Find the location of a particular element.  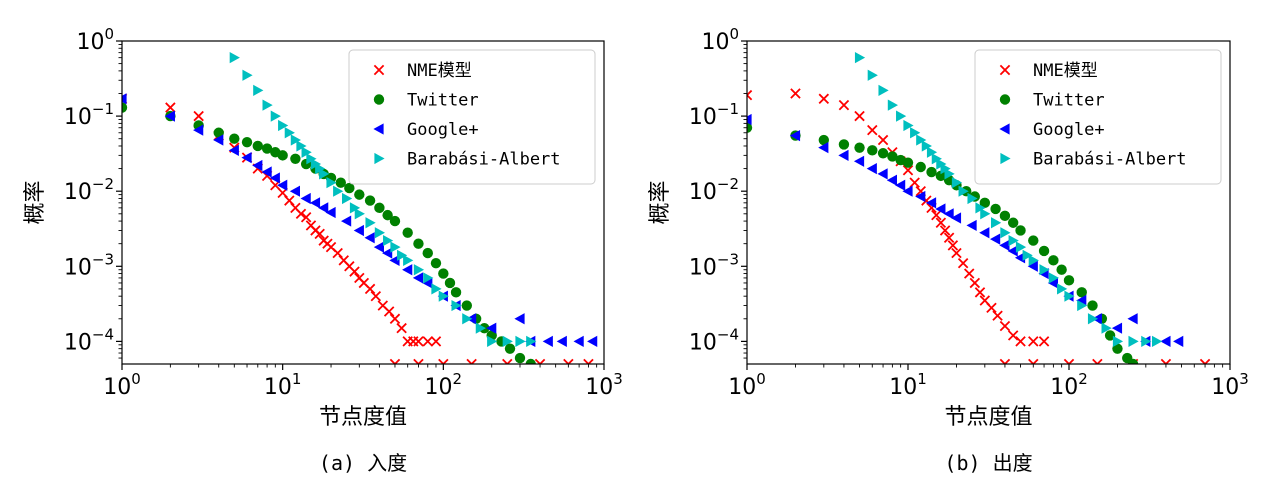

y-tick-label: 10⁻¹ is located at coordinates (714, 115).